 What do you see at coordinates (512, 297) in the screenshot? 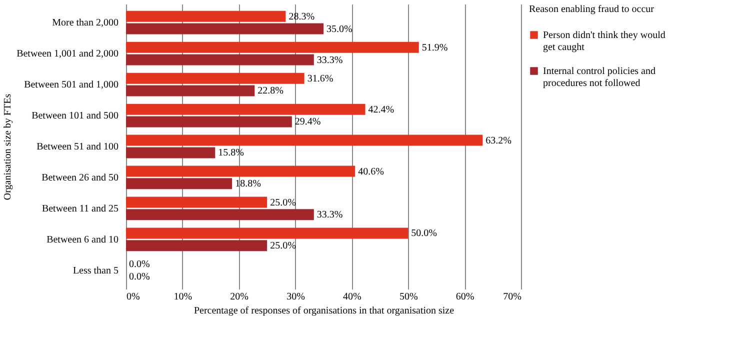
I see `x-tick-label: 70%` at bounding box center [512, 297].